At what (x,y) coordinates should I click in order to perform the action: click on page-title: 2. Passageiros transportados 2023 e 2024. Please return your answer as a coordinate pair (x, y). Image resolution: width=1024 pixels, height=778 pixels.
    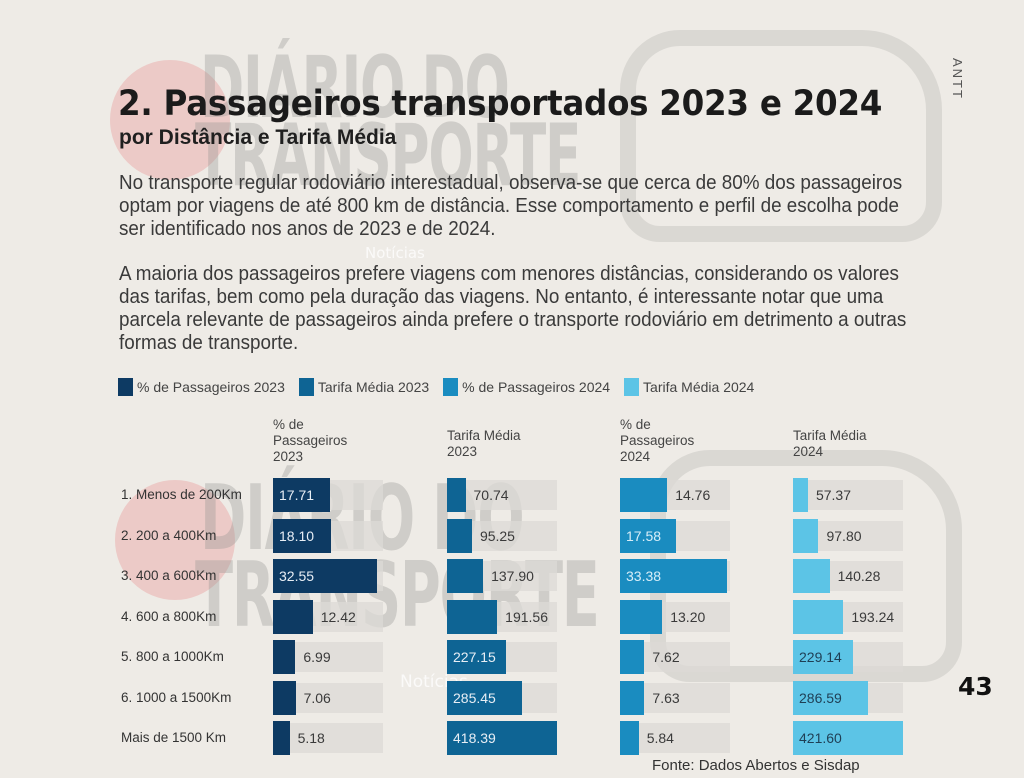
    Looking at the image, I should click on (500, 104).